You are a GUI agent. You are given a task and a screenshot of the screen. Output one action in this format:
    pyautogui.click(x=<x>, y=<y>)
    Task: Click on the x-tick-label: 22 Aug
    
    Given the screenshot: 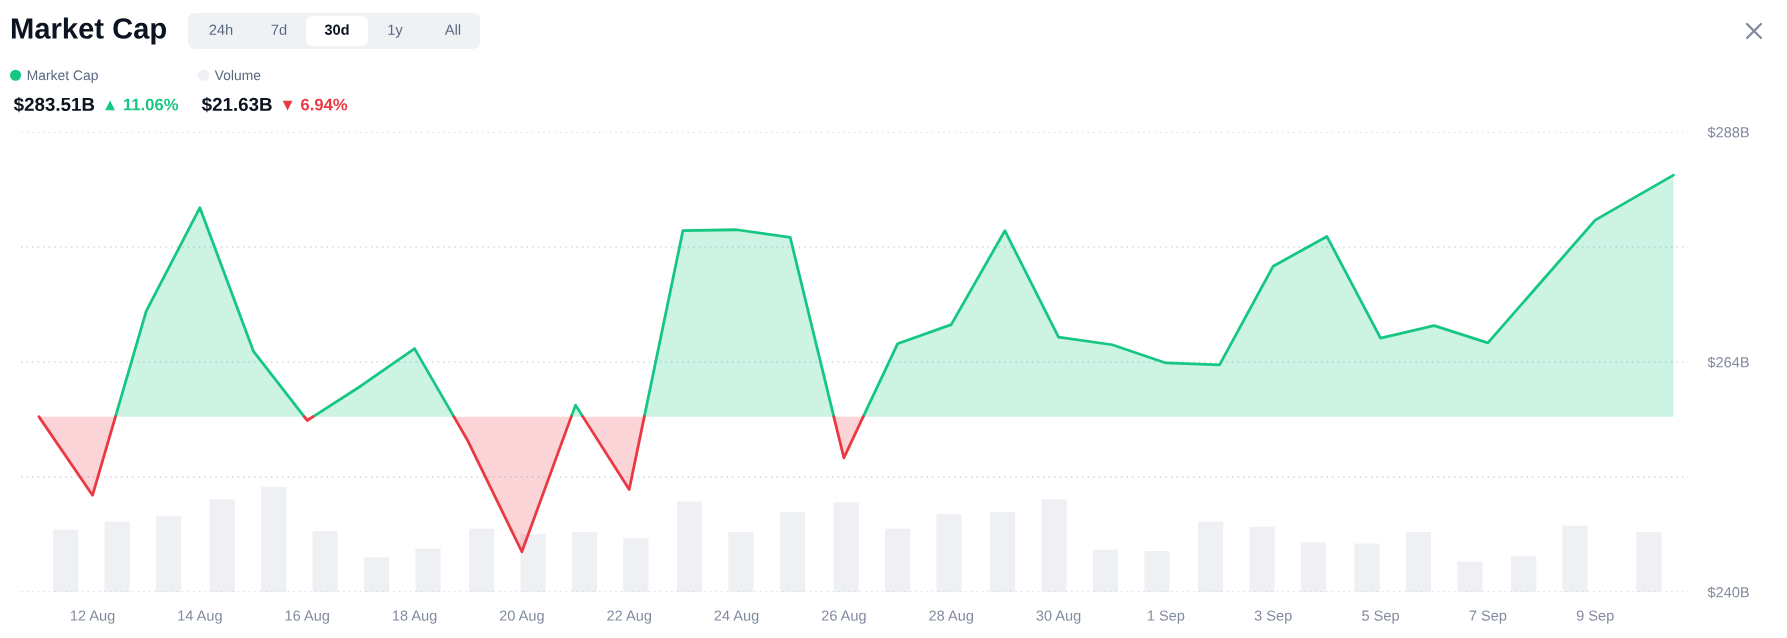 What is the action you would take?
    pyautogui.click(x=629, y=617)
    